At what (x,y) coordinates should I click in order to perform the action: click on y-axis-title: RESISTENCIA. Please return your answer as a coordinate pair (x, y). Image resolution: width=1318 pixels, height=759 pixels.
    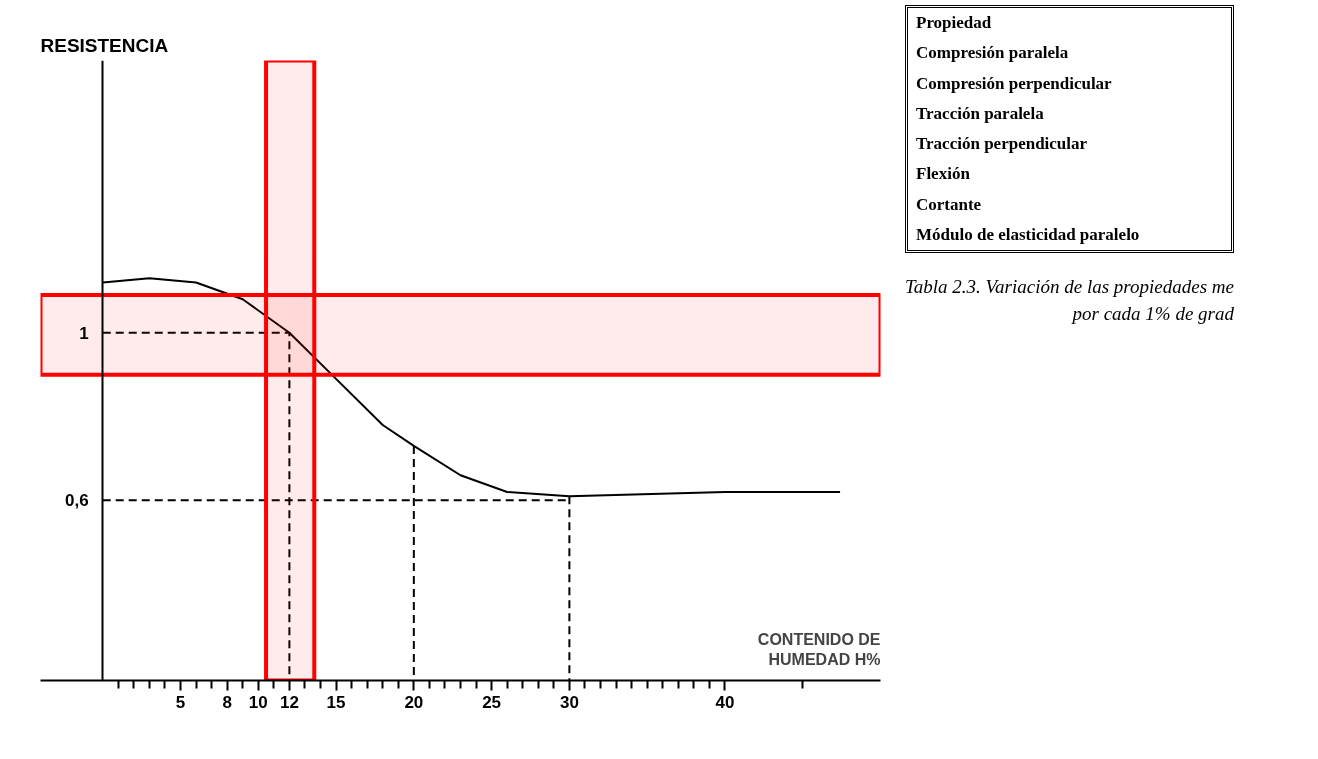
    Looking at the image, I should click on (104, 45).